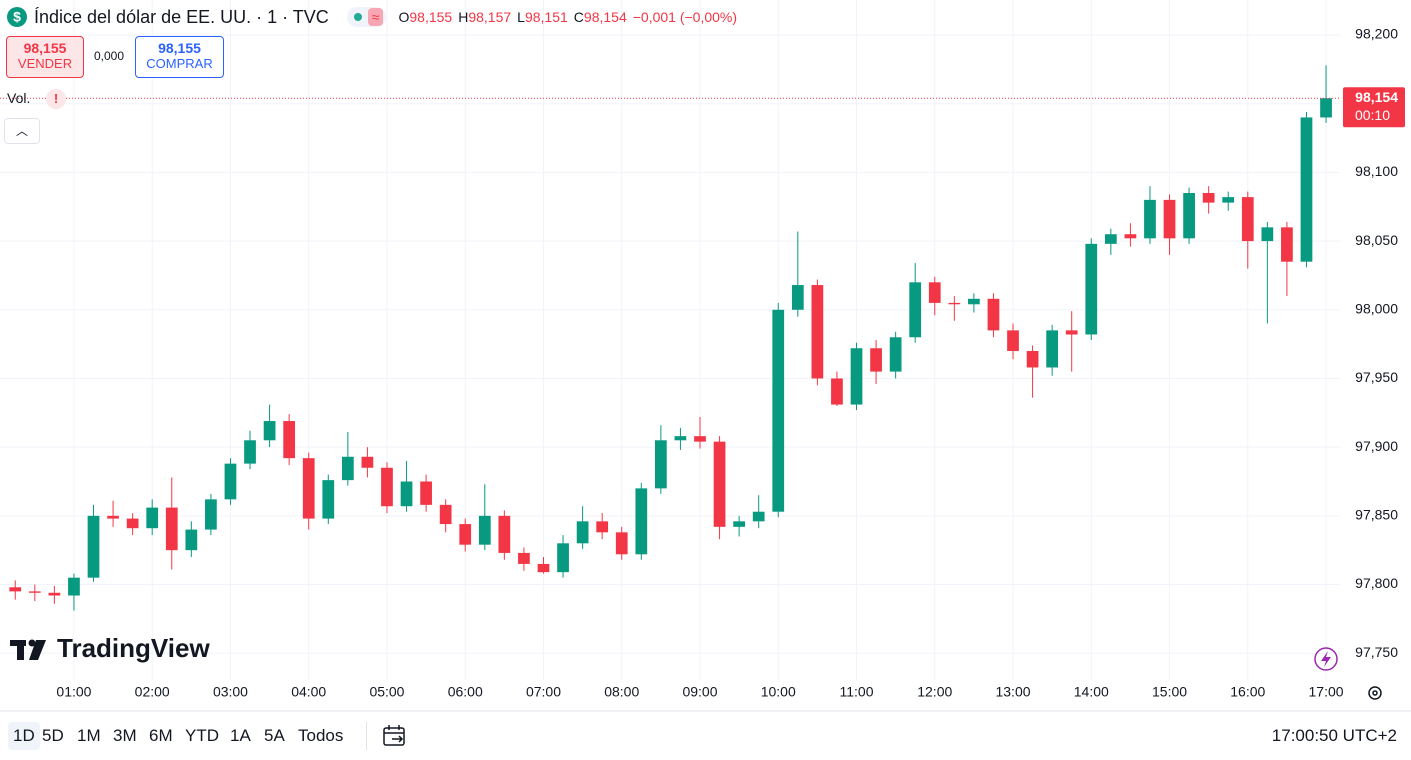  What do you see at coordinates (1375, 693) in the screenshot?
I see `settings-icon` at bounding box center [1375, 693].